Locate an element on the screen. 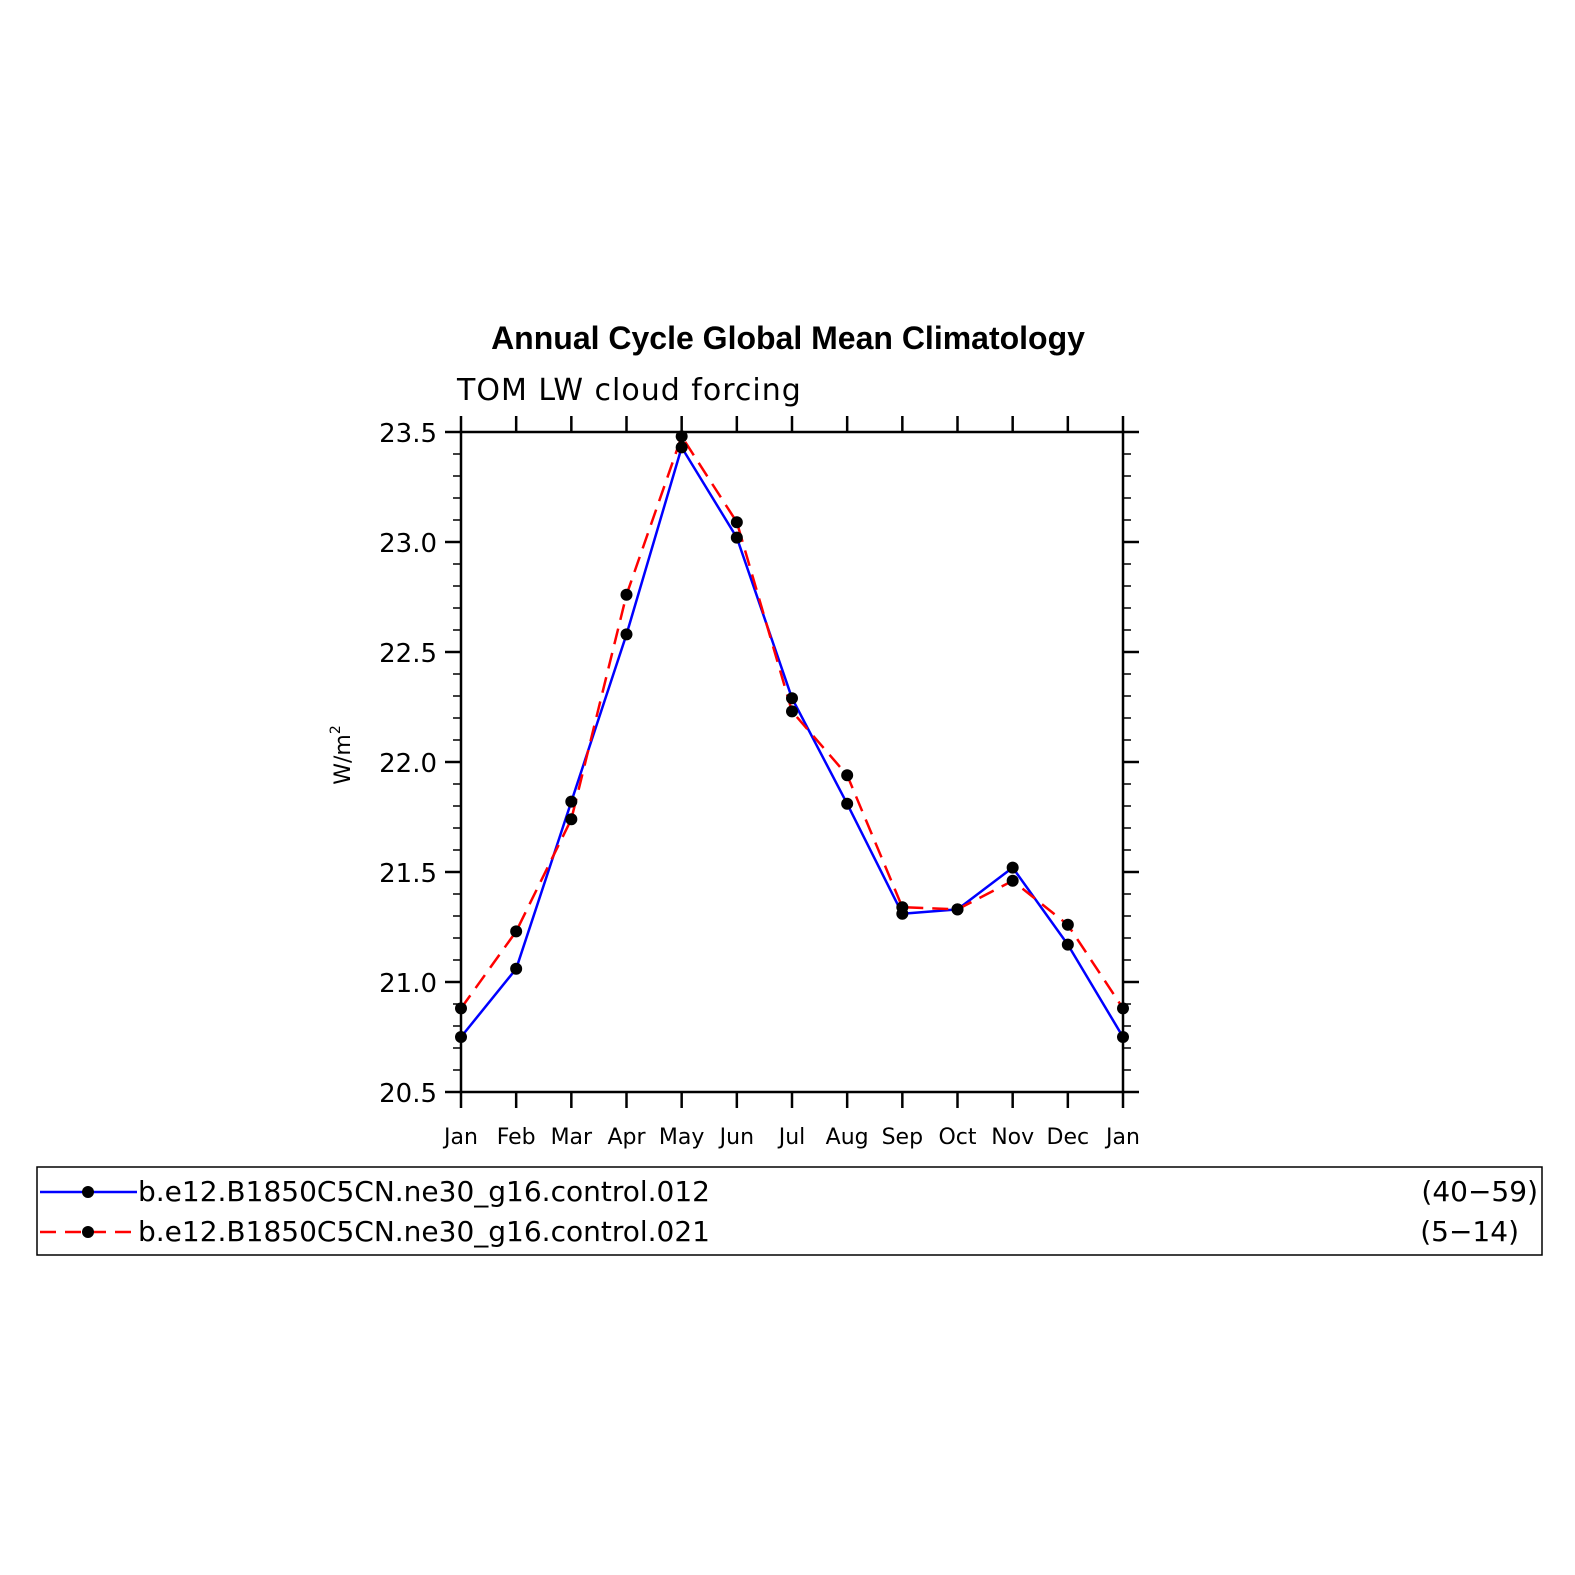 The height and width of the screenshot is (1575, 1575). chart-subtitle: TOM LW cloud forcing is located at coordinates (629, 390).